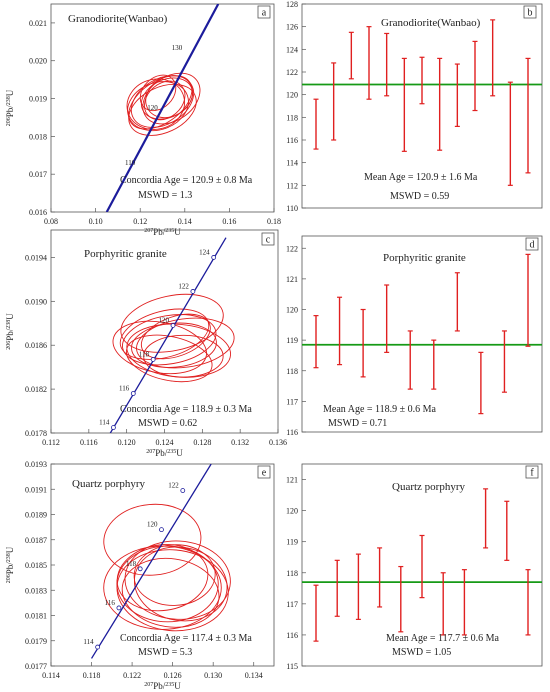  Describe the element at coordinates (173, 675) in the screenshot. I see `panel-e-xtick-label: 0.126` at that location.